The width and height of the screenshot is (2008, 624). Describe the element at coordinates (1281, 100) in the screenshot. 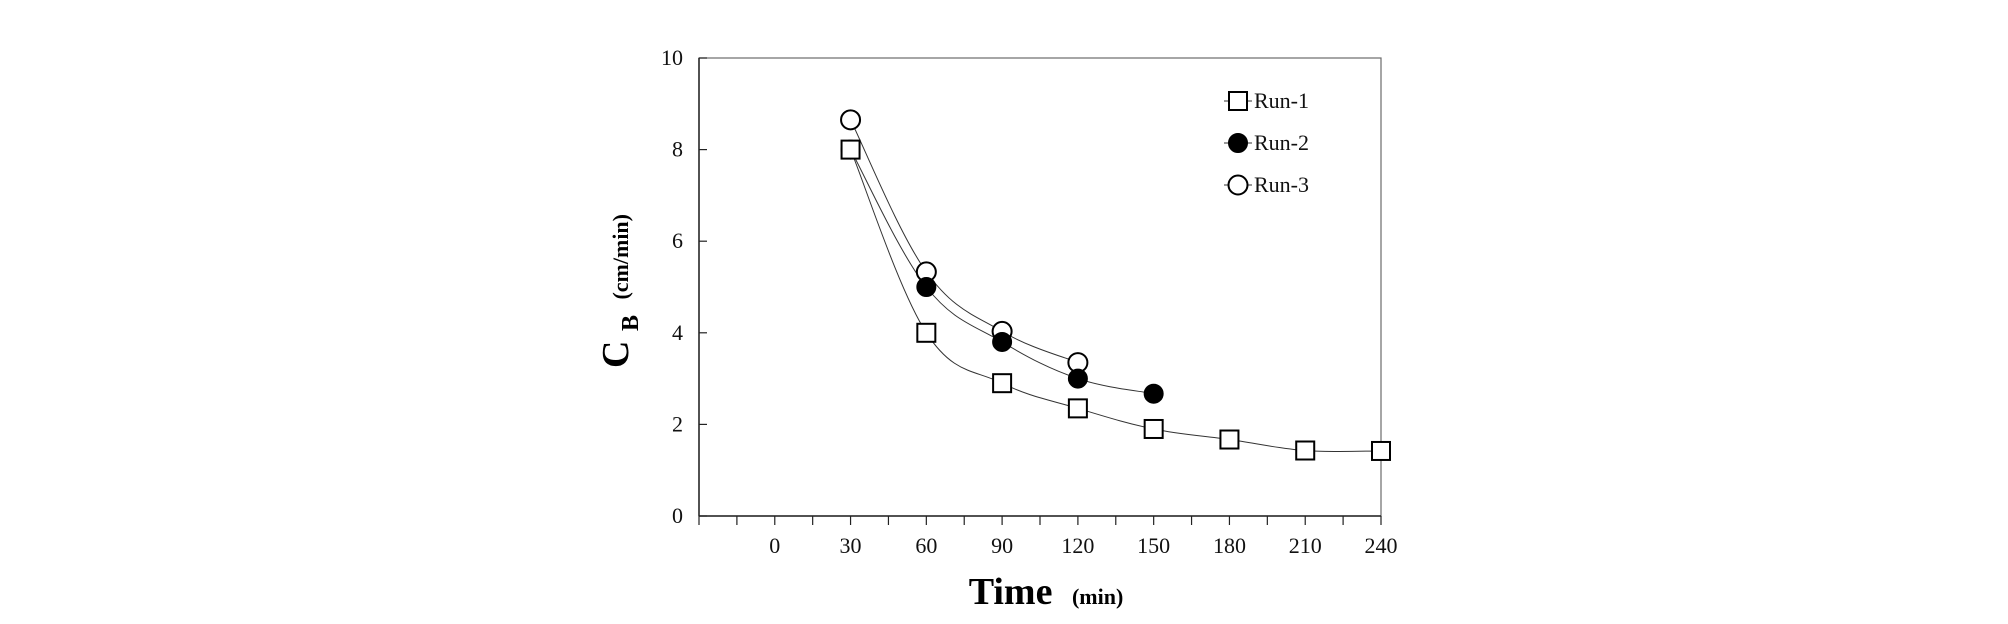

I see `legend-label: Run-1` at that location.